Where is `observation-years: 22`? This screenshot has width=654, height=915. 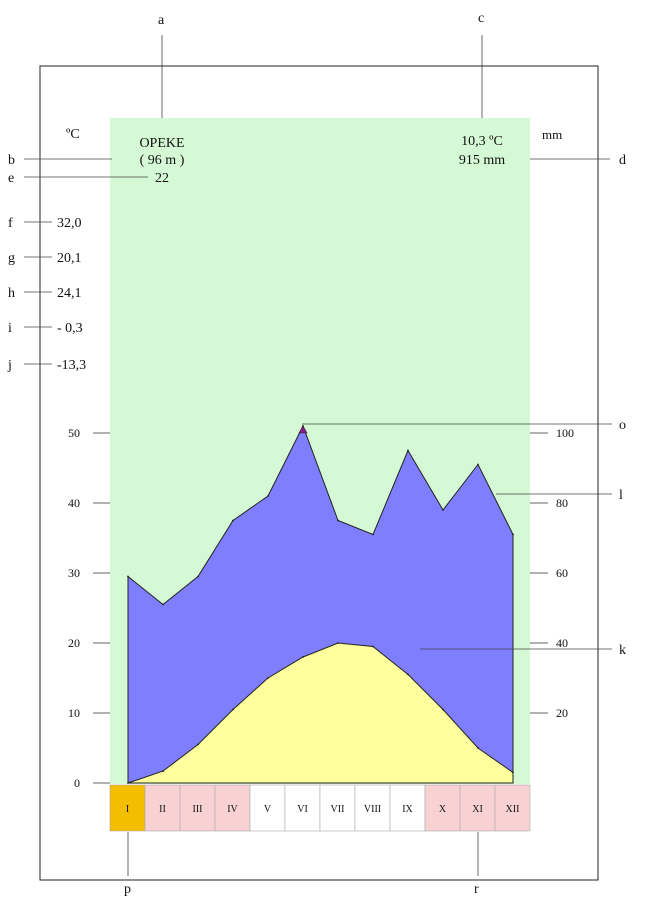
observation-years: 22 is located at coordinates (162, 178).